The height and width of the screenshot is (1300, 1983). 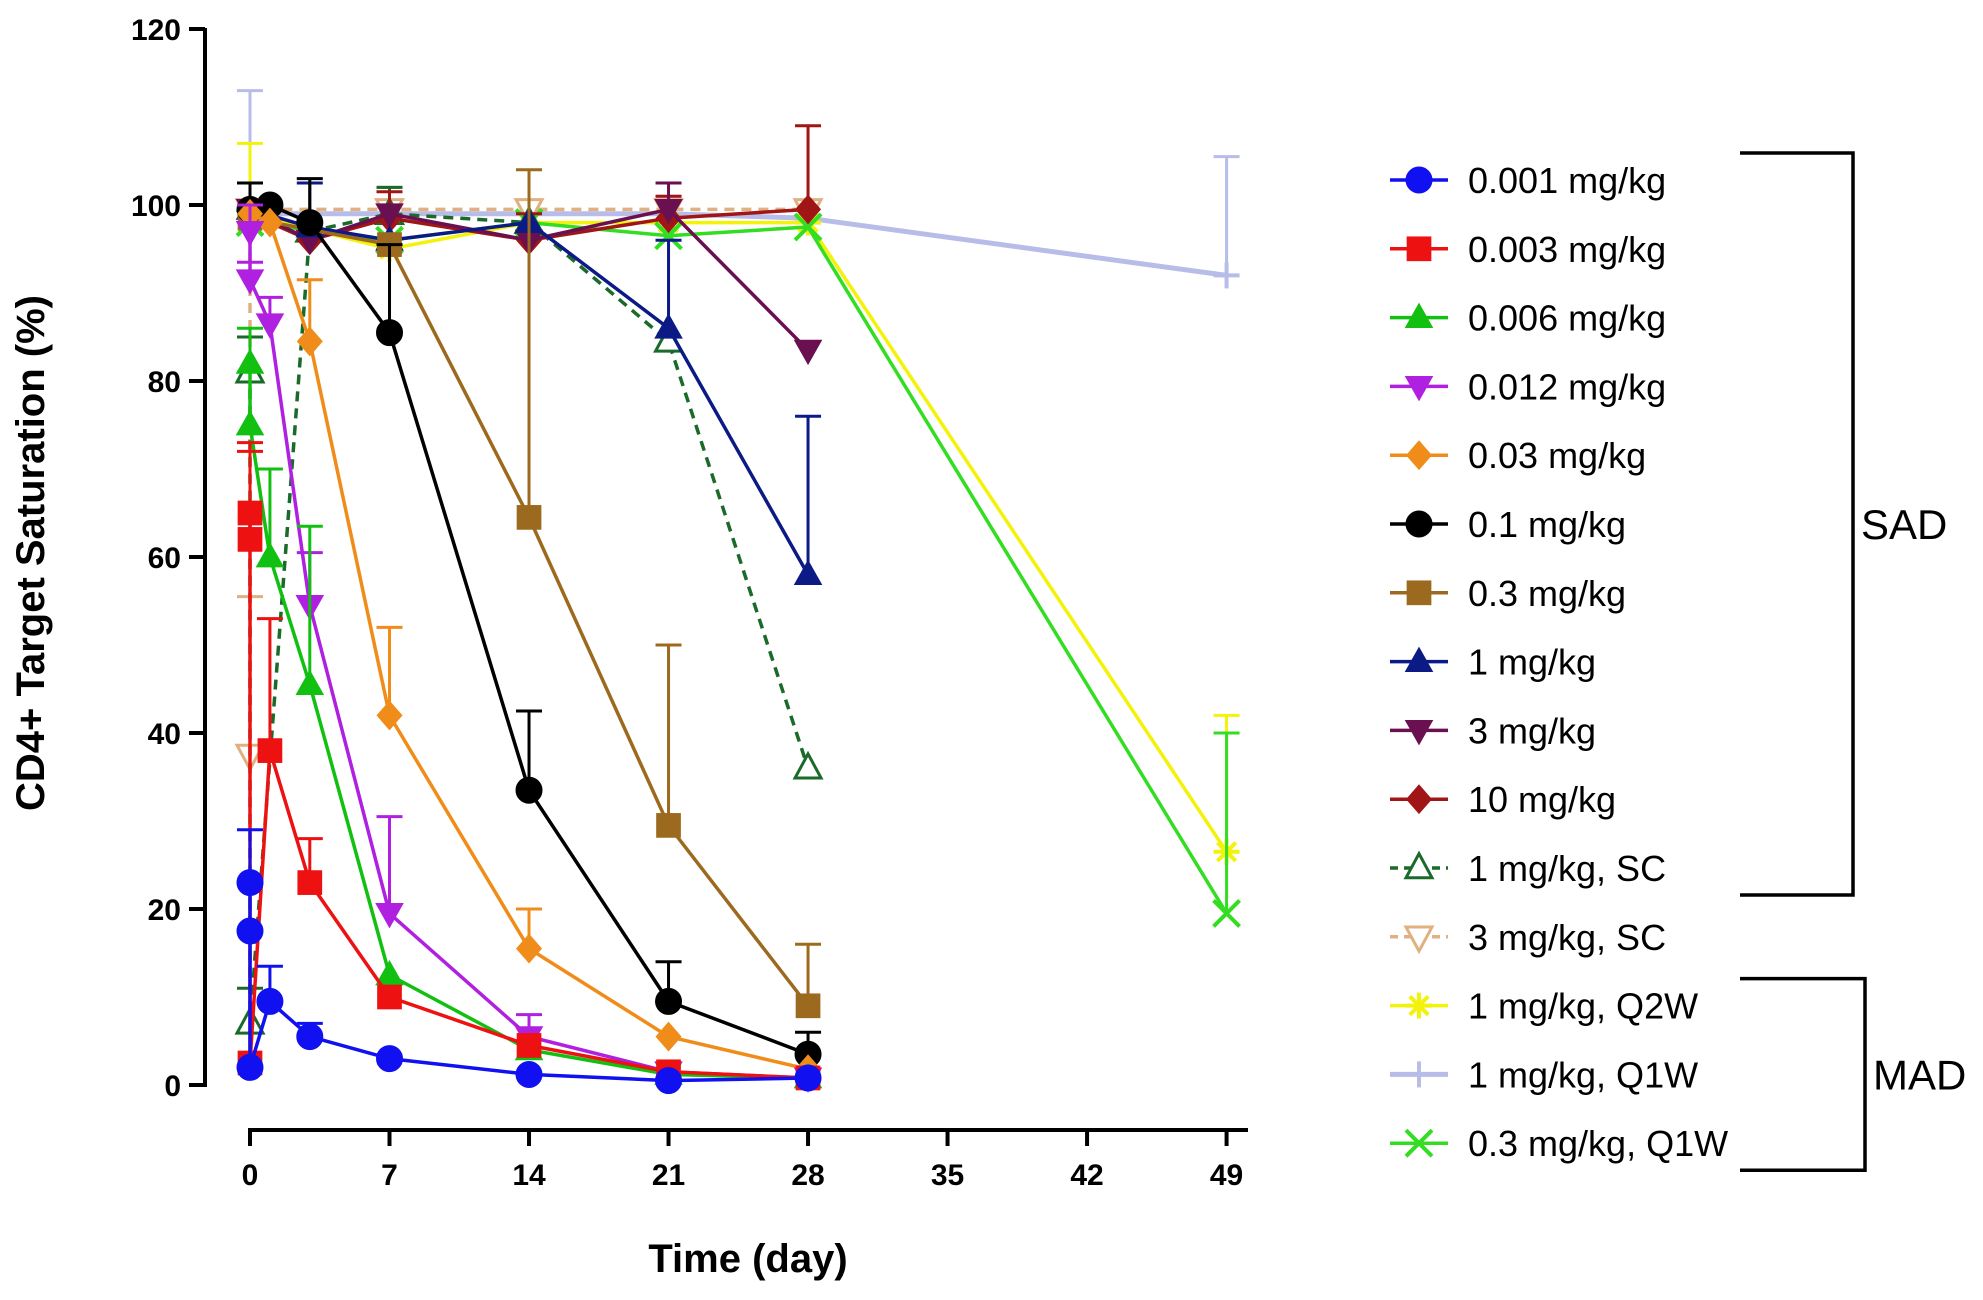 I want to click on legend-label: 1 mg/kg, so click(x=1532, y=662).